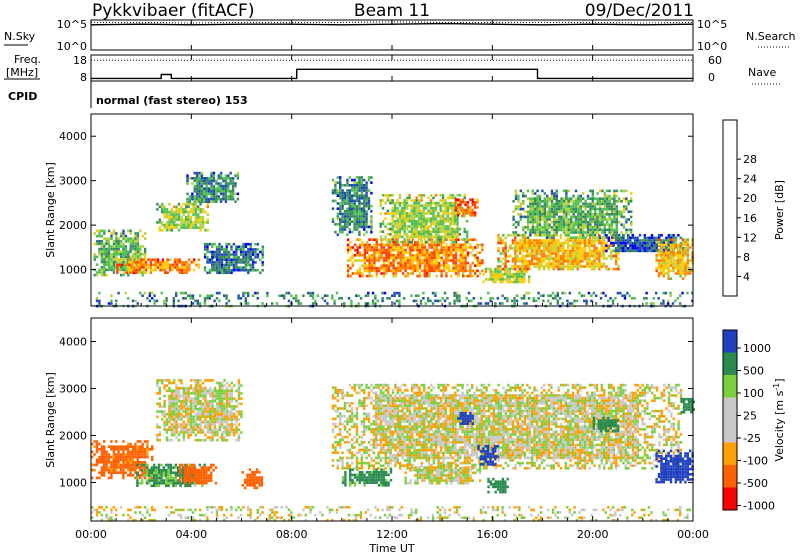  I want to click on freq-label: Freq., so click(27, 59).